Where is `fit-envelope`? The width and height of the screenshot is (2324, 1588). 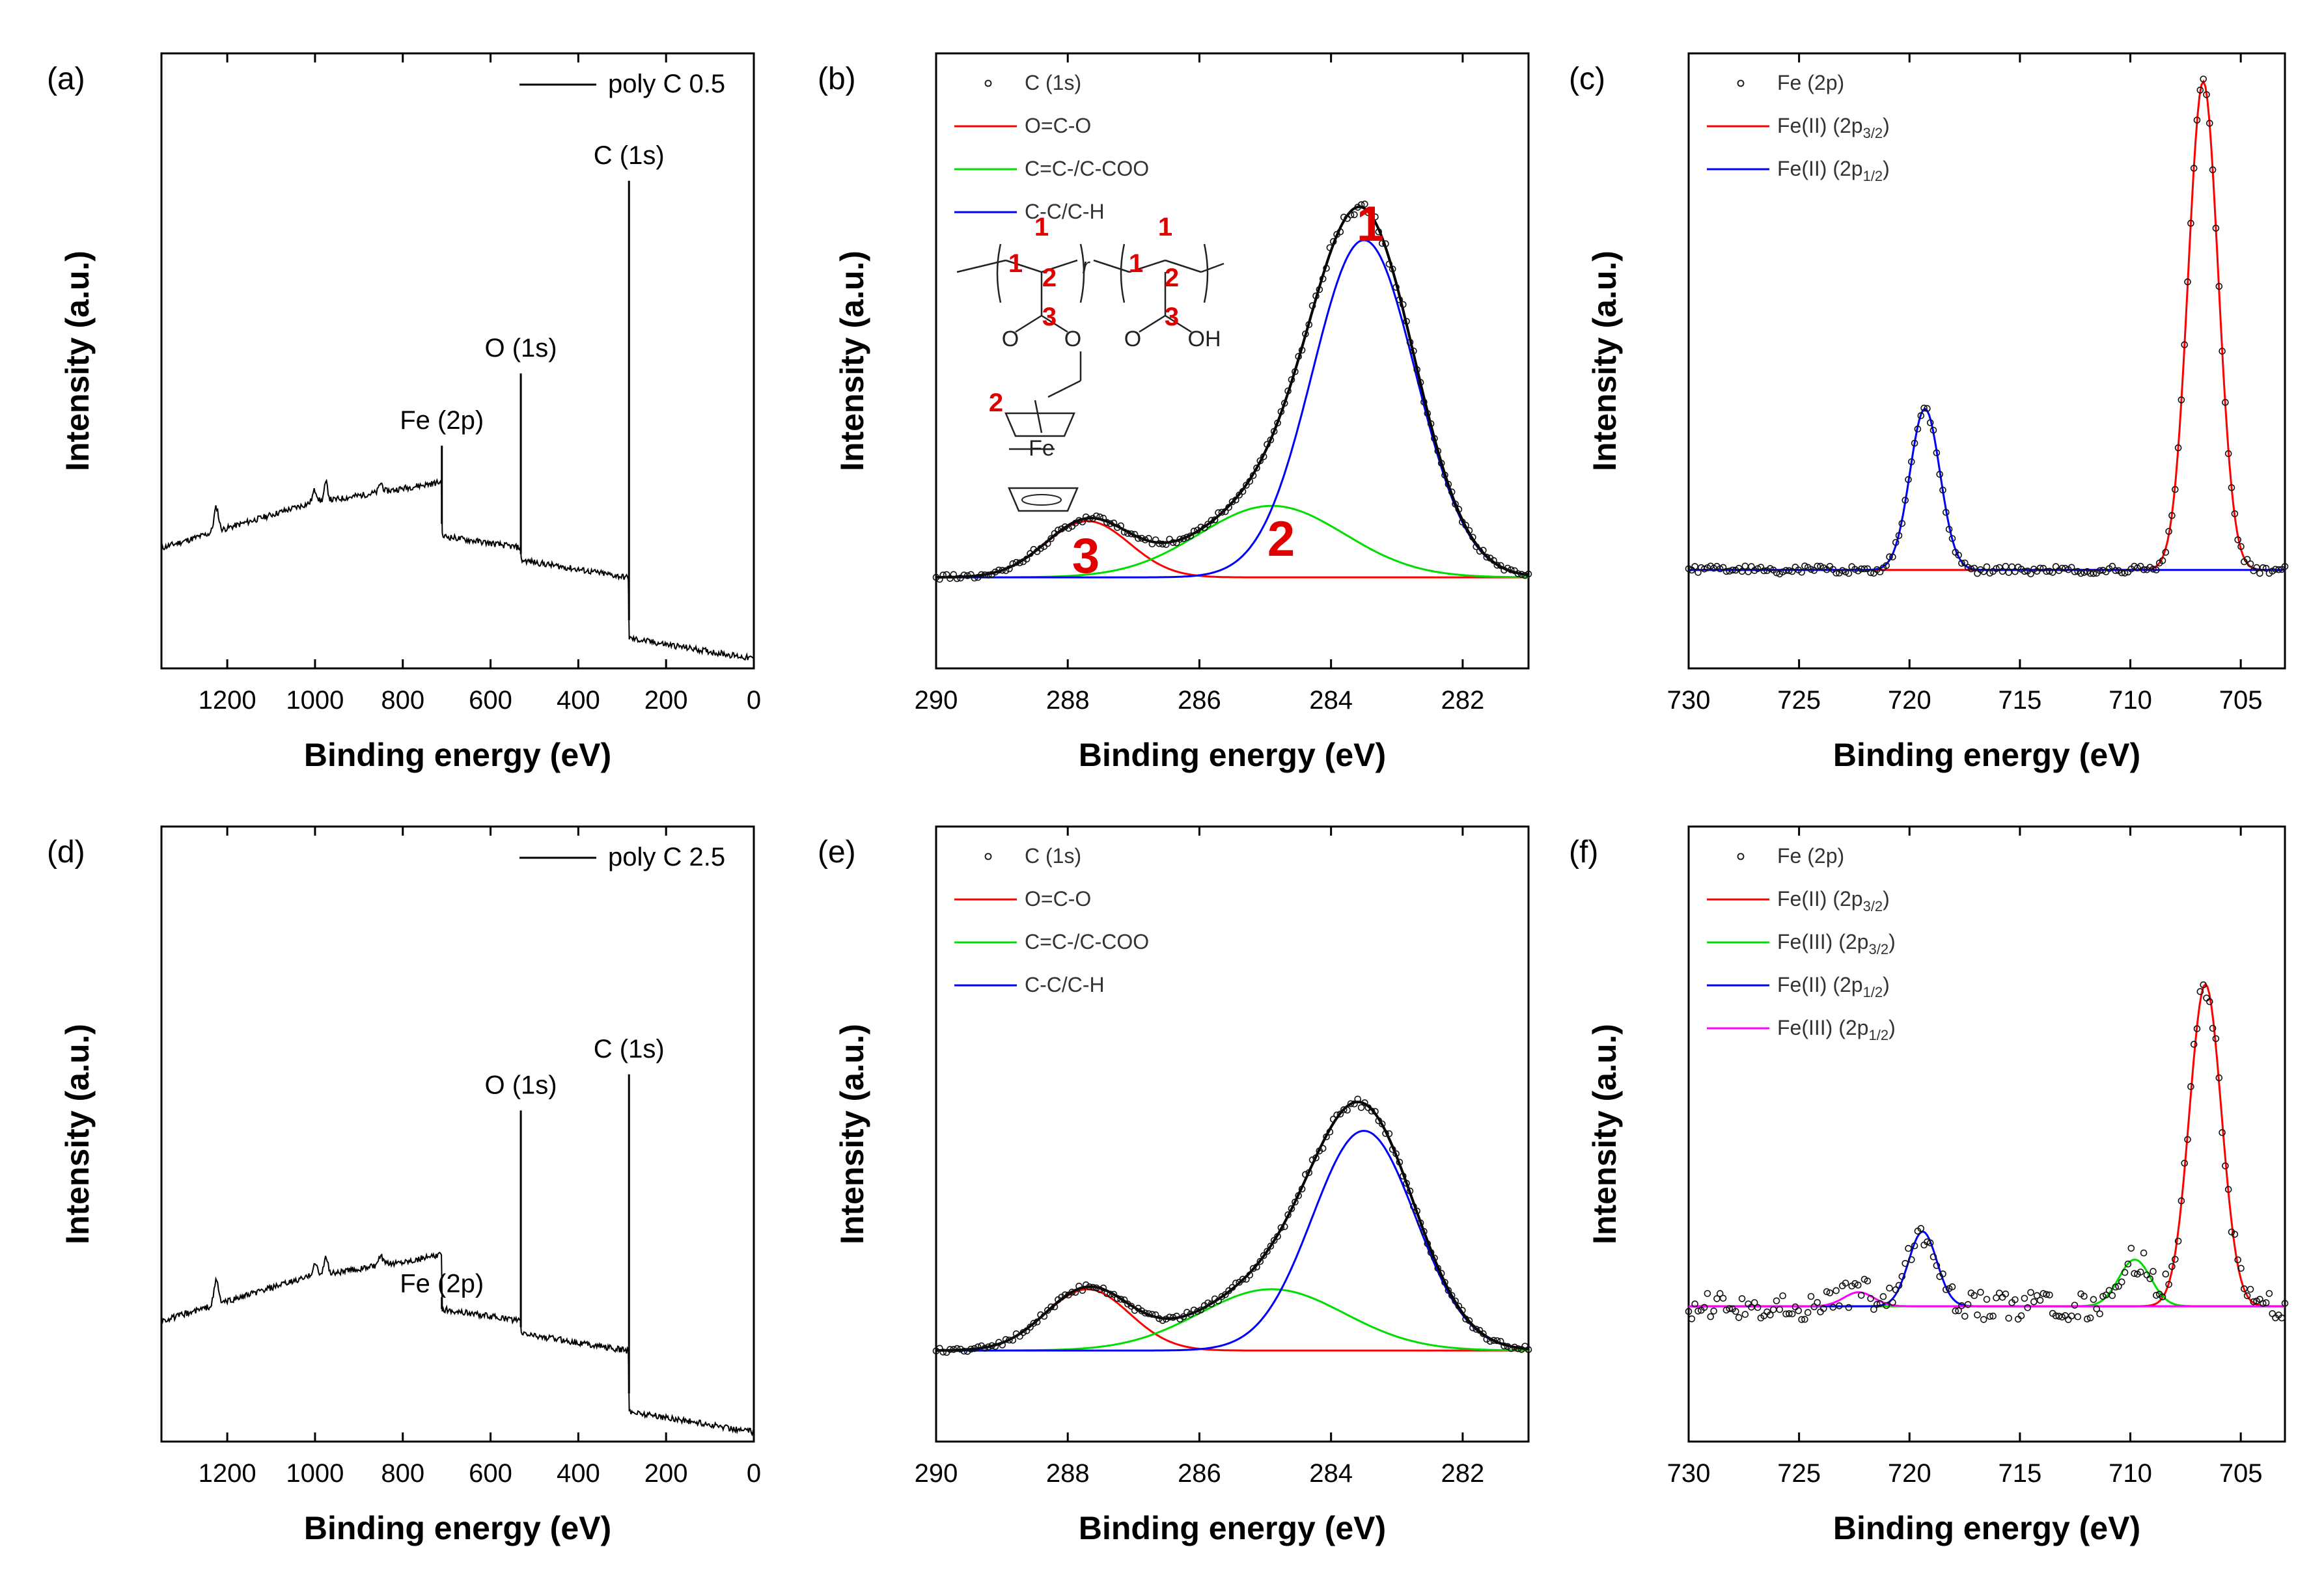 fit-envelope is located at coordinates (1232, 1226).